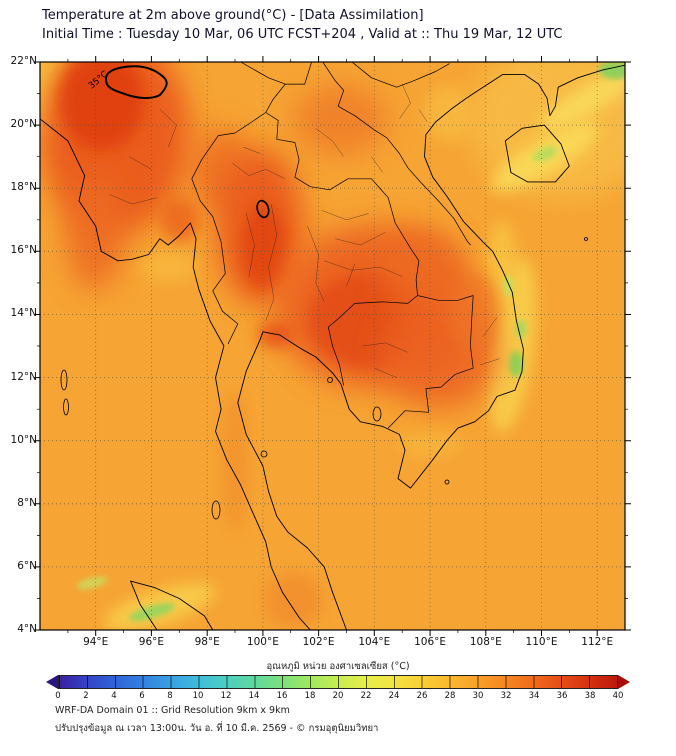 This screenshot has height=756, width=676. Describe the element at coordinates (23, 313) in the screenshot. I see `lat-tick-label: 14°N` at that location.